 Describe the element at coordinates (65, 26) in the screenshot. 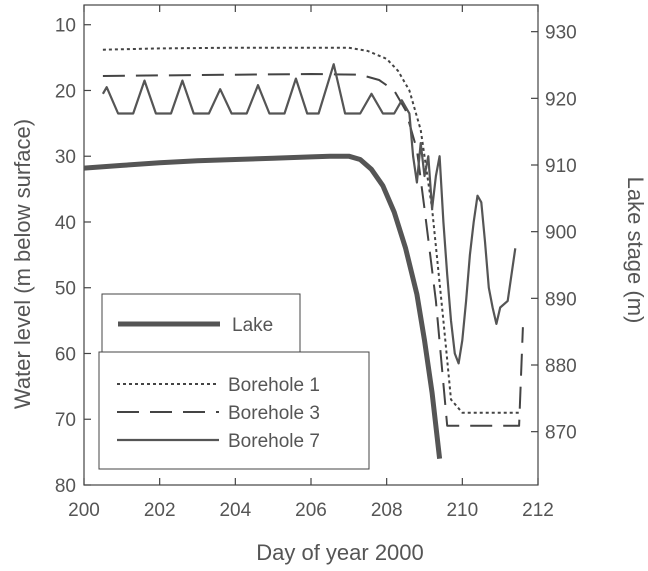

I see `y-left-tick-label: 10` at that location.